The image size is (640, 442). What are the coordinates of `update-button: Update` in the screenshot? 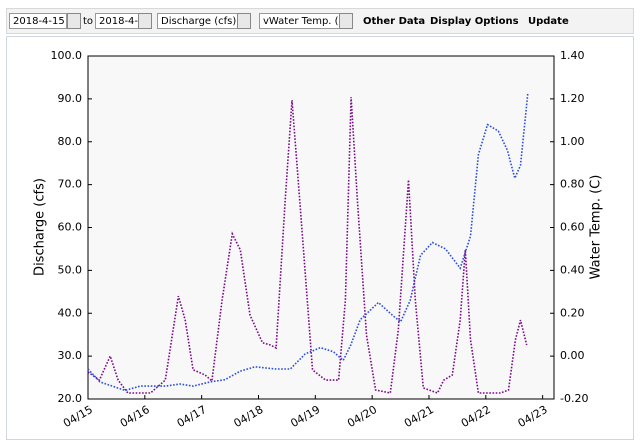 It's located at (548, 21).